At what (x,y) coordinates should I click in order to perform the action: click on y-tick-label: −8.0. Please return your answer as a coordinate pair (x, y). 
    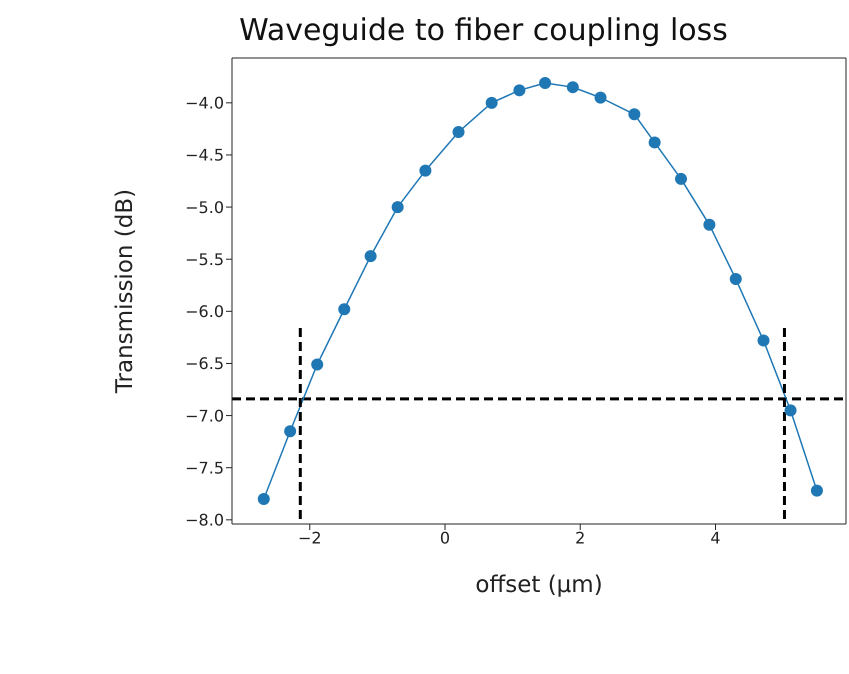
    Looking at the image, I should click on (204, 520).